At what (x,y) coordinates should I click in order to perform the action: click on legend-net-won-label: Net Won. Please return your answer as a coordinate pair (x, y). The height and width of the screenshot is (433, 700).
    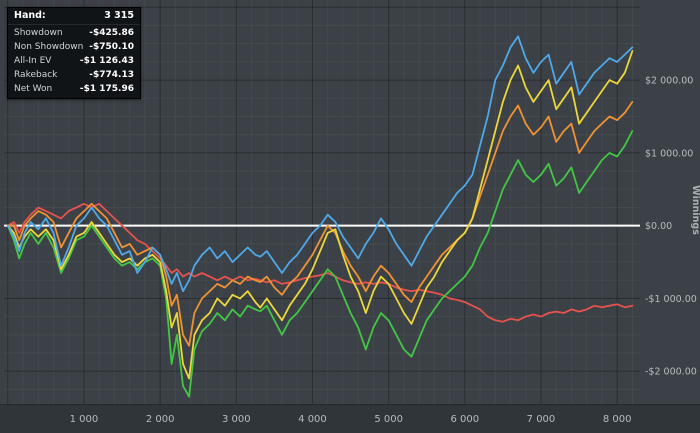
    Looking at the image, I should click on (33, 89).